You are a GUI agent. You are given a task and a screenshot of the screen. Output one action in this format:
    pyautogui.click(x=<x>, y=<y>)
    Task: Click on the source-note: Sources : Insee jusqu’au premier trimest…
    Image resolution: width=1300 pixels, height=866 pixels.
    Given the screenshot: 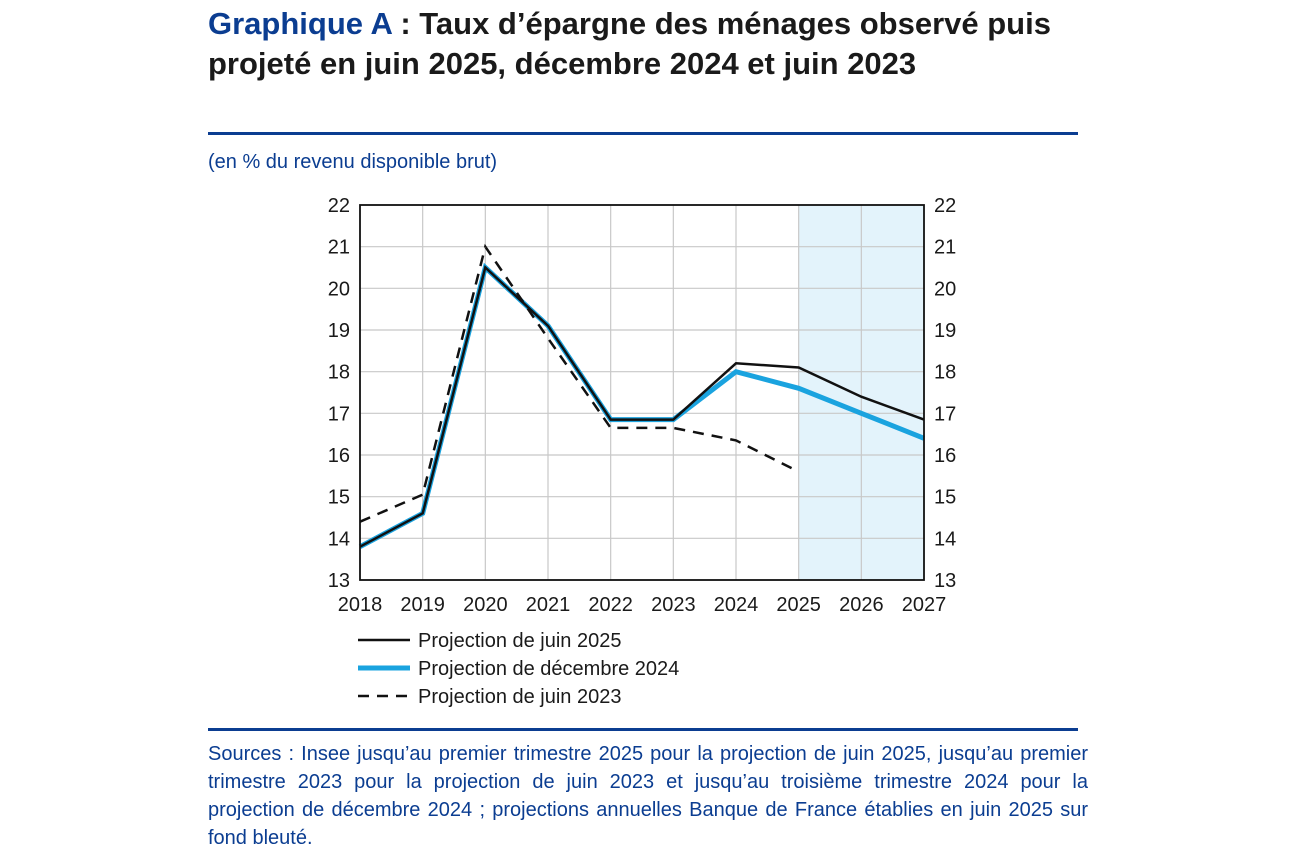 What is the action you would take?
    pyautogui.click(x=648, y=796)
    